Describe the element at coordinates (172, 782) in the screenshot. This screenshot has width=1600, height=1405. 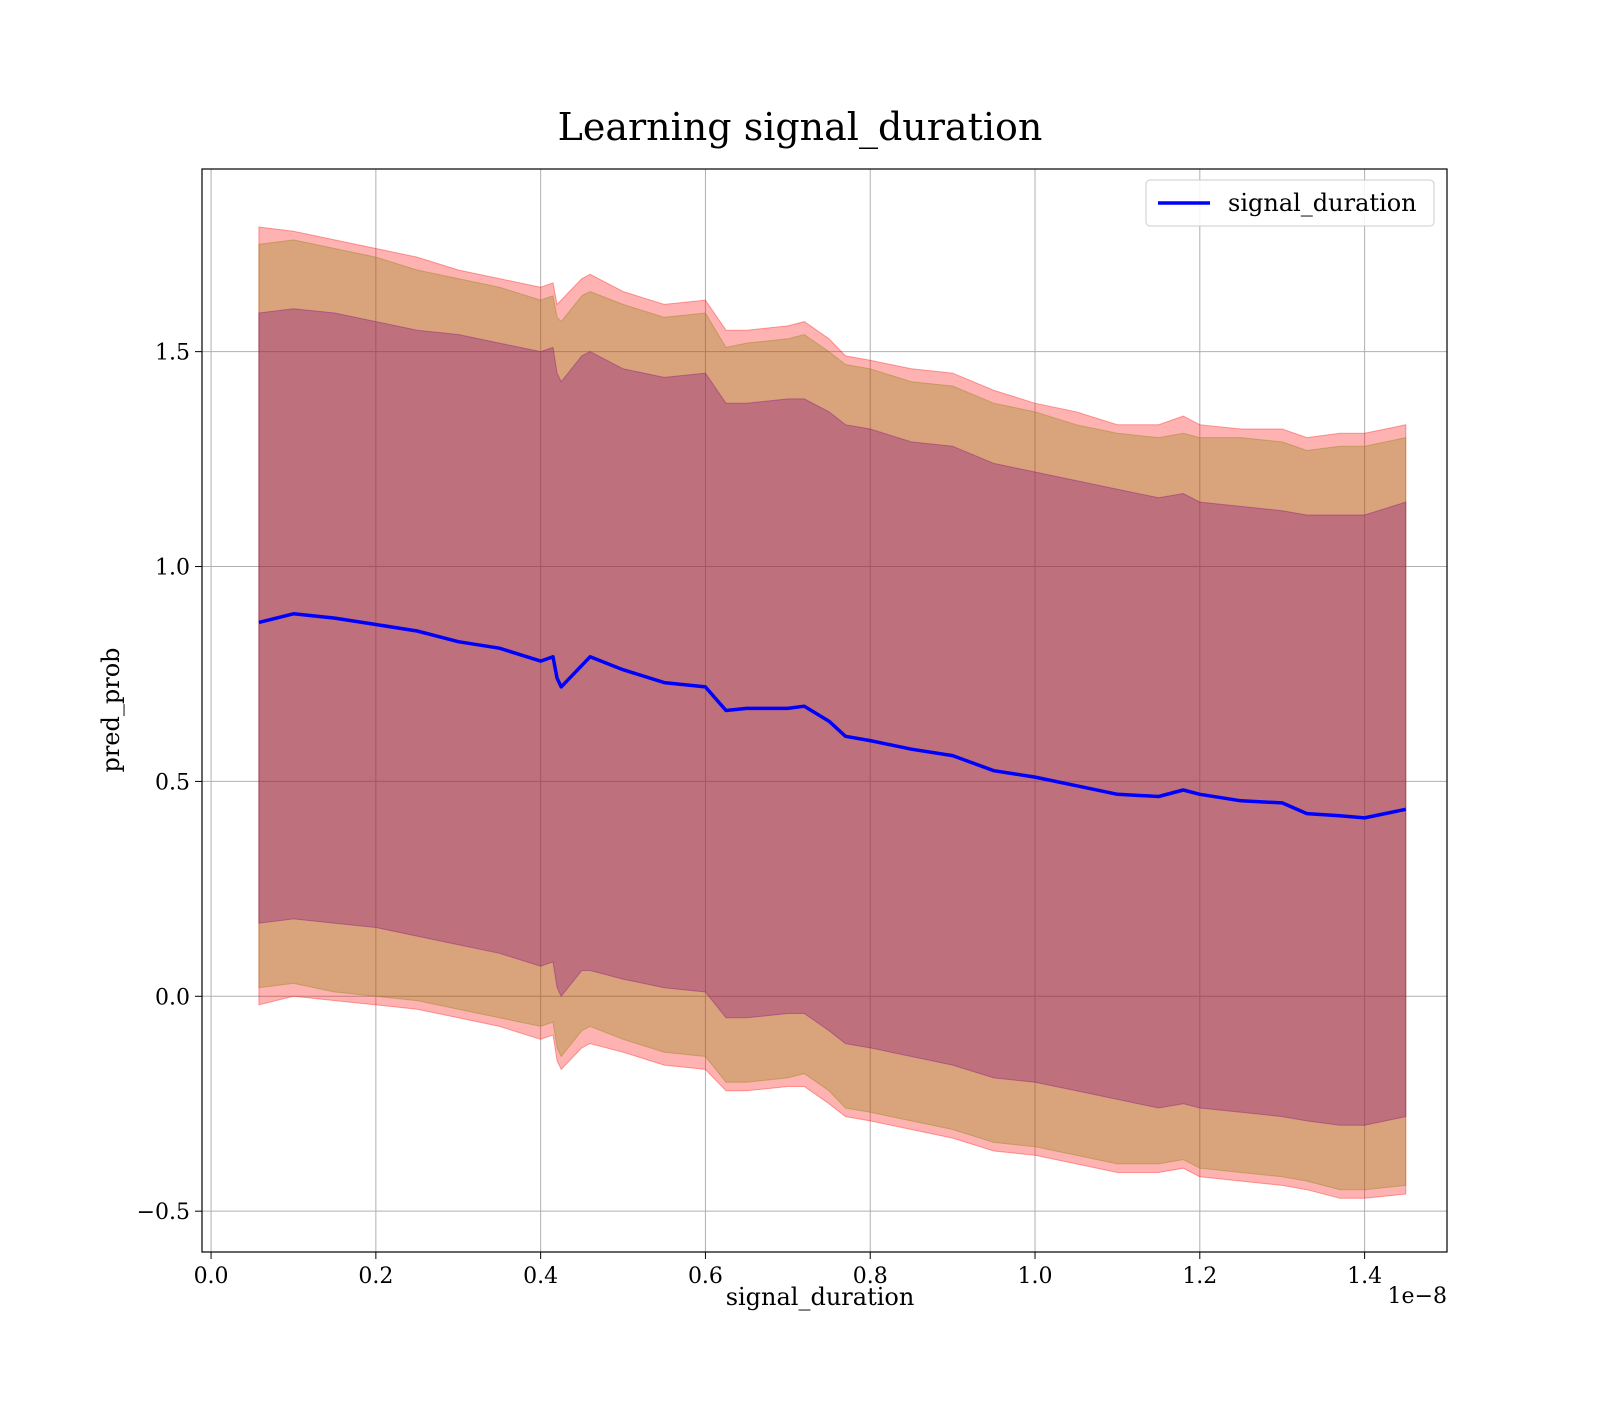
I see `y-tick-label: 0.5` at that location.